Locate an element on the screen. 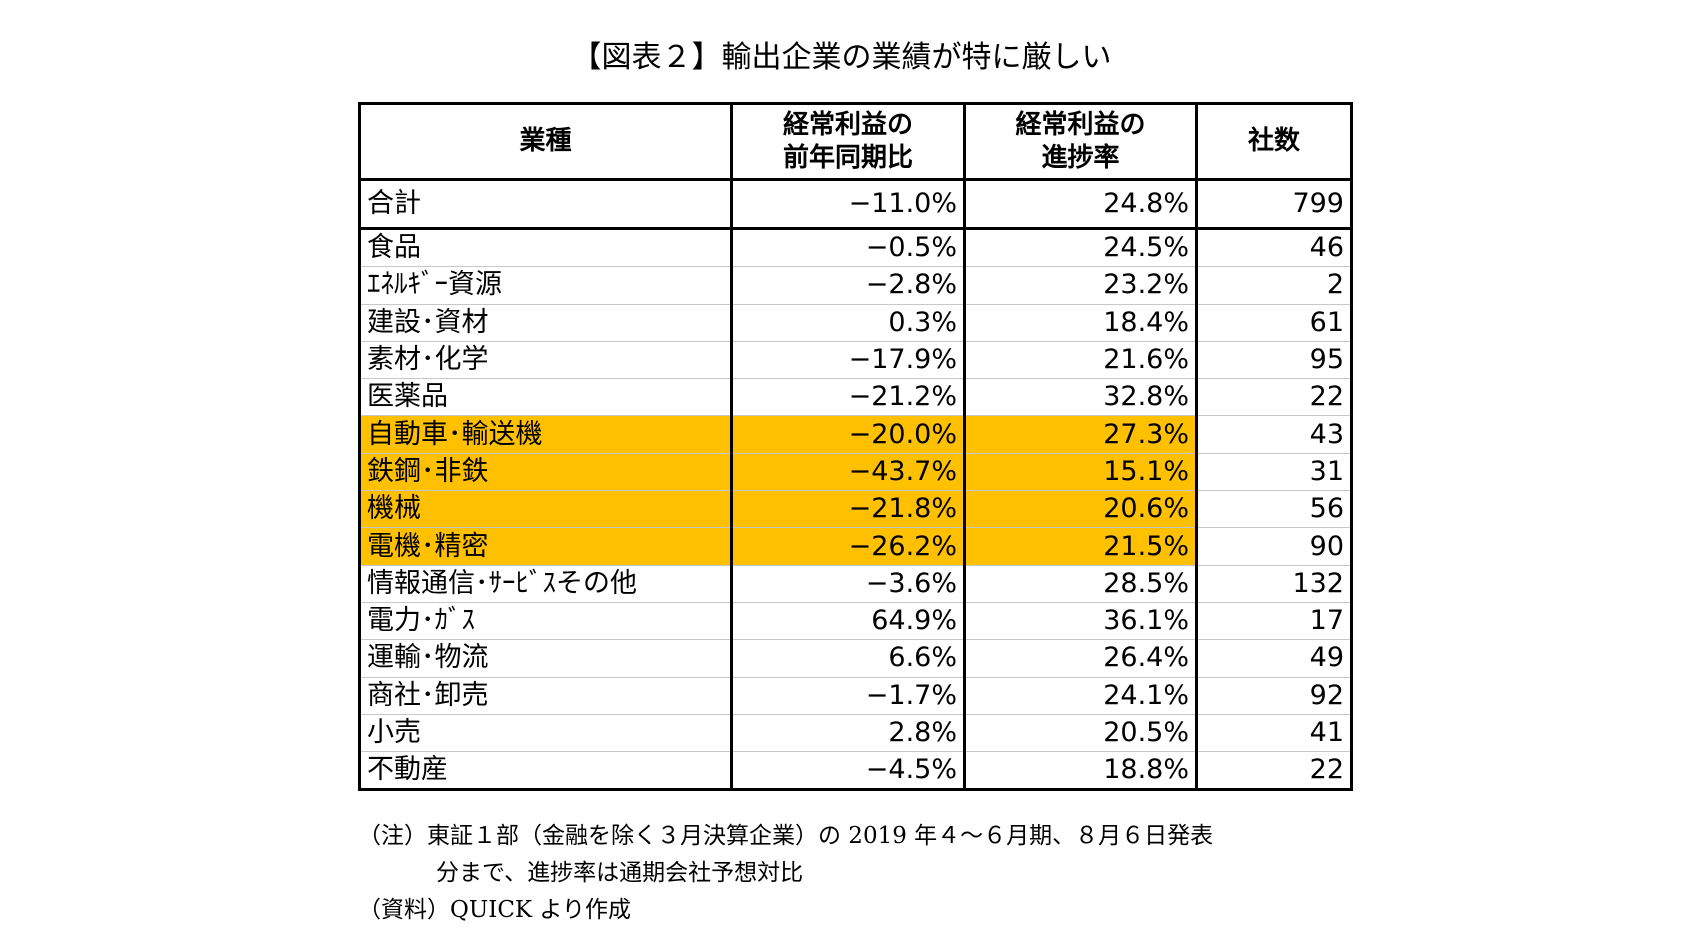 The image size is (1683, 947). table-row: 建設･資材 0.3% 18.4% 61 is located at coordinates (855, 323).